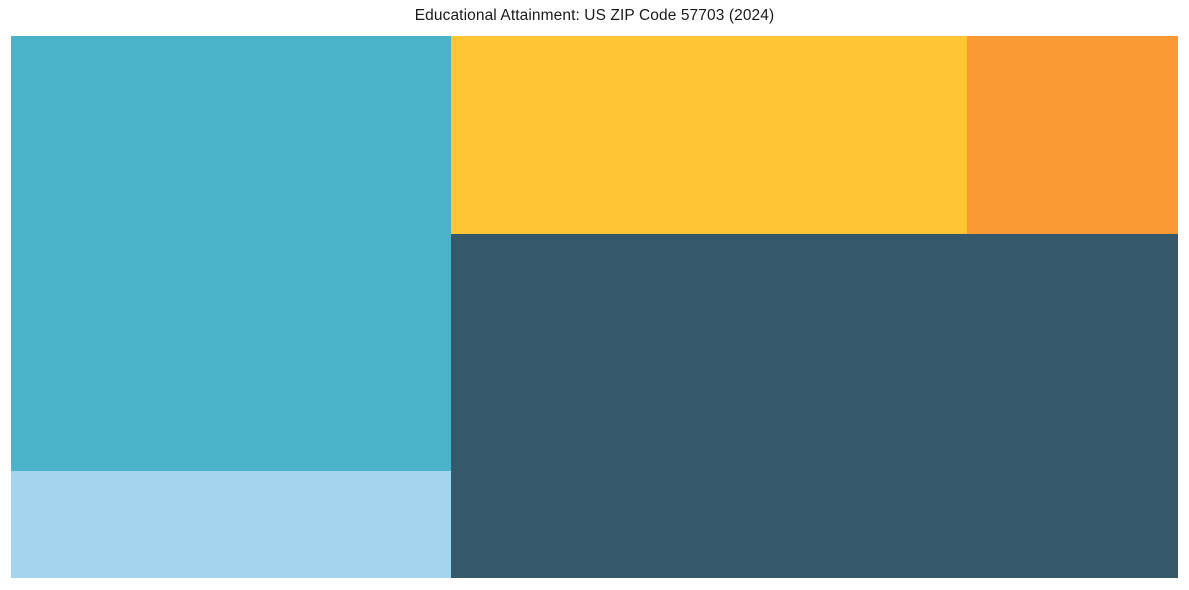  What do you see at coordinates (708, 135) in the screenshot?
I see `tile-bachelors-degree: Bachelor's degree` at bounding box center [708, 135].